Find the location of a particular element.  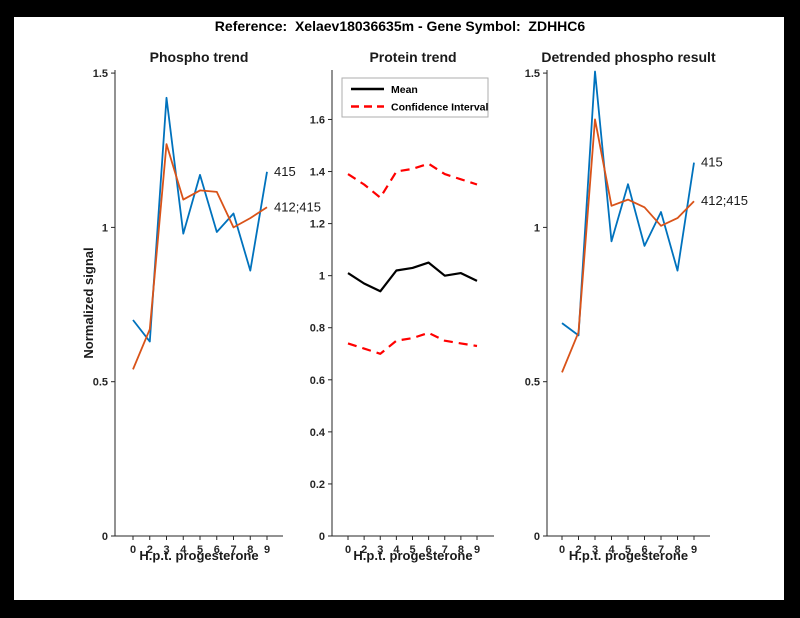

x-axis-label-3: H.p.t. progesterone is located at coordinates (628, 555).